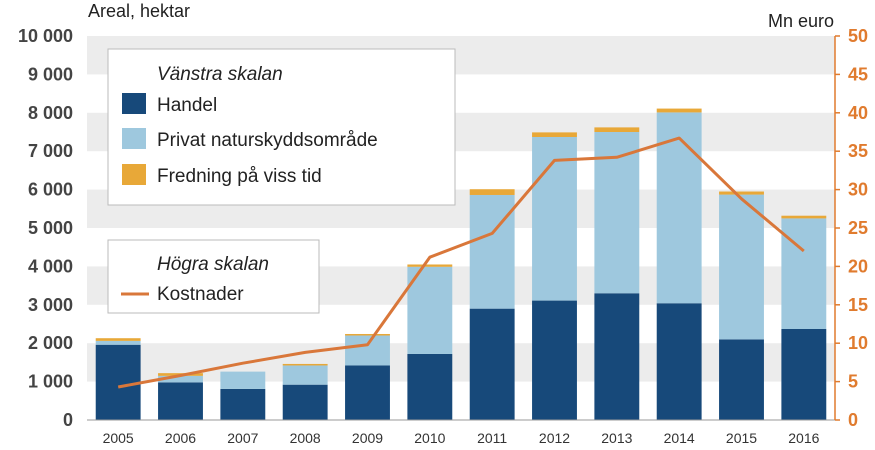  I want to click on bar-privat-naturskyddsomr-de-2011, so click(492, 251).